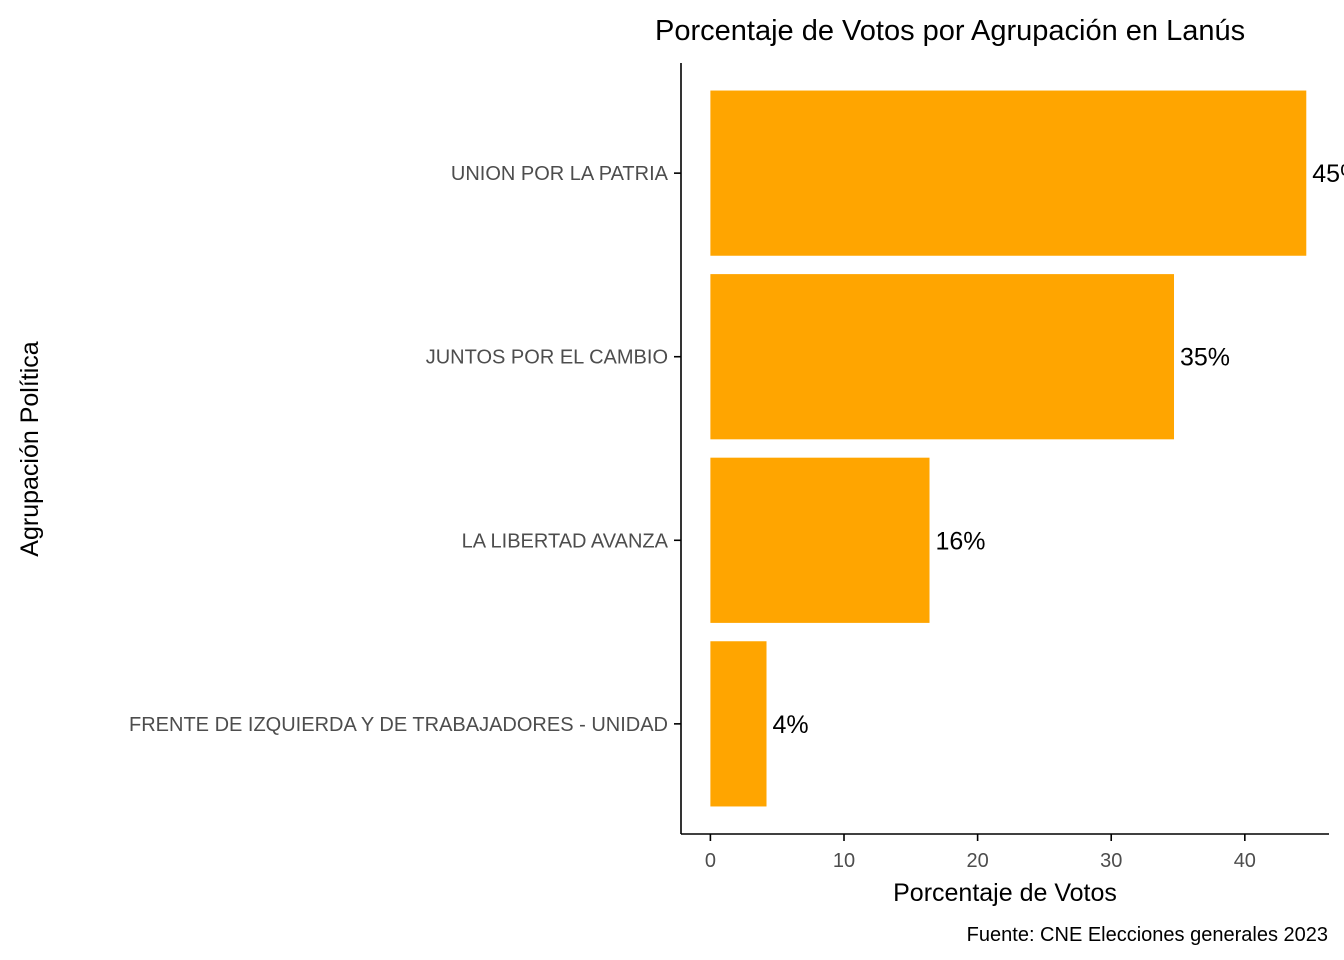 Image resolution: width=1344 pixels, height=960 pixels. What do you see at coordinates (1005, 893) in the screenshot?
I see `x-axis-title: Porcentaje de Votos` at bounding box center [1005, 893].